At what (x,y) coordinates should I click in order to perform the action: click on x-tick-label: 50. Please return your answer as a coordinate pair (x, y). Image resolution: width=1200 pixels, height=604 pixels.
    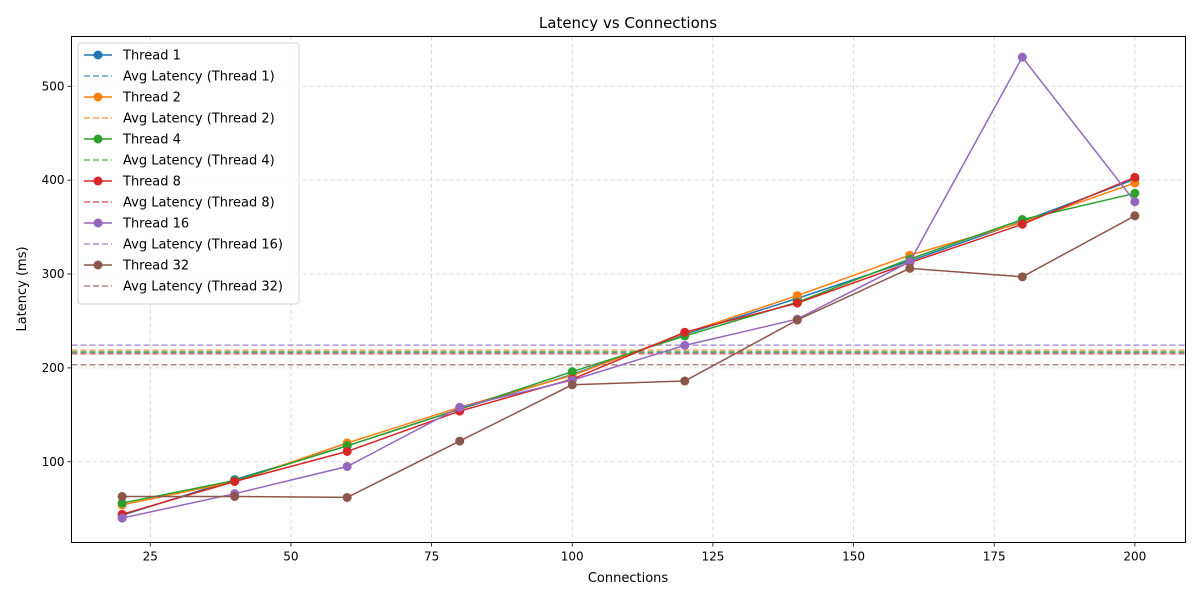
    Looking at the image, I should click on (290, 557).